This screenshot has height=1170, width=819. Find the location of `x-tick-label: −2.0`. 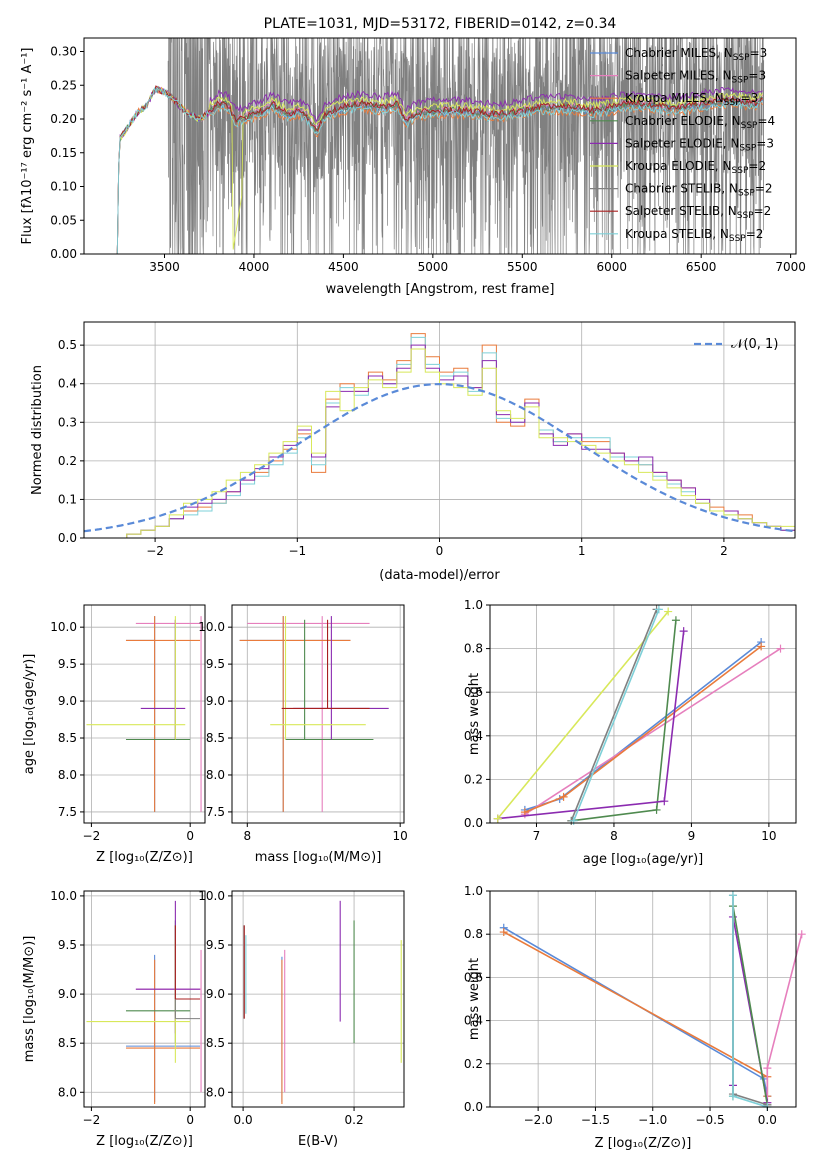

x-tick-label: −2.0 is located at coordinates (538, 1120).